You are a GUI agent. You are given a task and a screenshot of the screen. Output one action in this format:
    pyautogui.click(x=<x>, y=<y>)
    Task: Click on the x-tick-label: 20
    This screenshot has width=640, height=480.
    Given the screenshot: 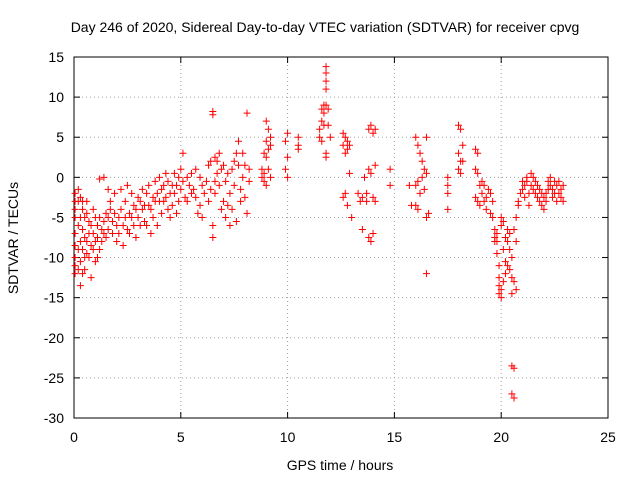 What is the action you would take?
    pyautogui.click(x=501, y=437)
    